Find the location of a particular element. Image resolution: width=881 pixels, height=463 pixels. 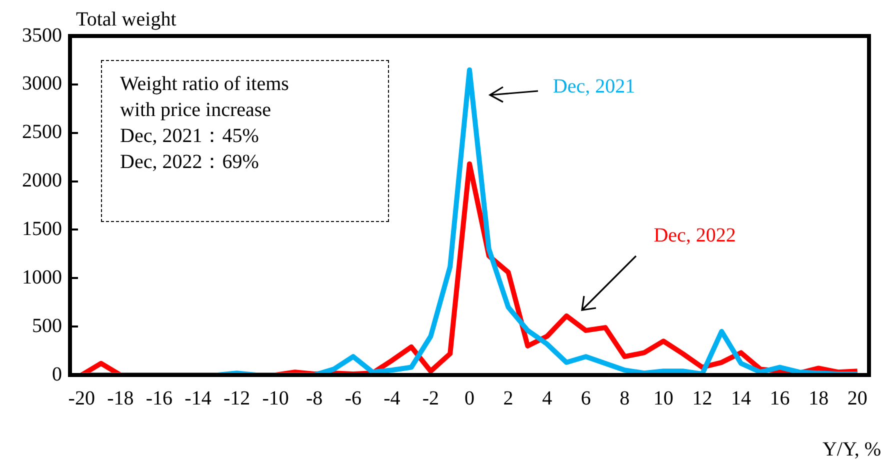

y-tick-label: 3500 is located at coordinates (42, 35).